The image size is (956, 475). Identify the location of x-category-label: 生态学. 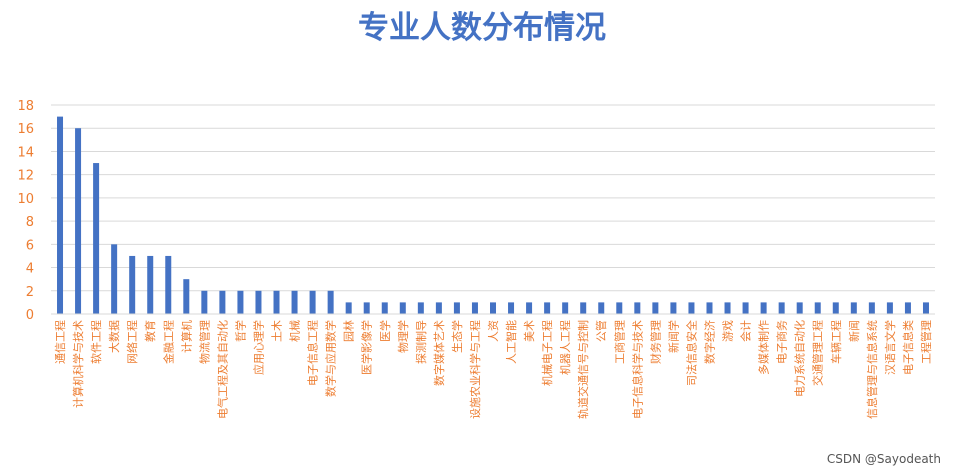
(457, 336).